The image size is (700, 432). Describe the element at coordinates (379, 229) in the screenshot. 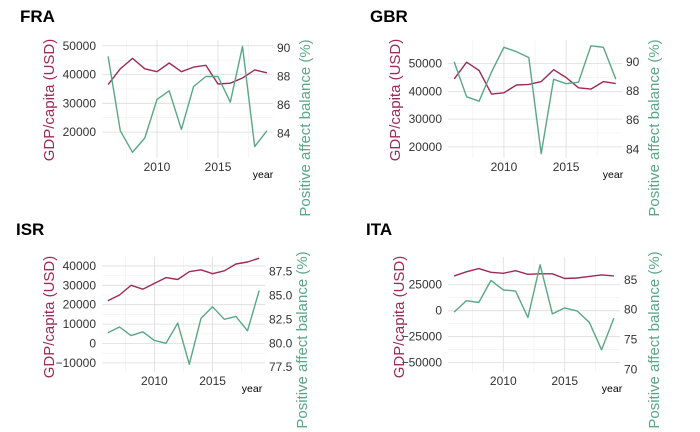

I see `panel-title: ITA` at that location.